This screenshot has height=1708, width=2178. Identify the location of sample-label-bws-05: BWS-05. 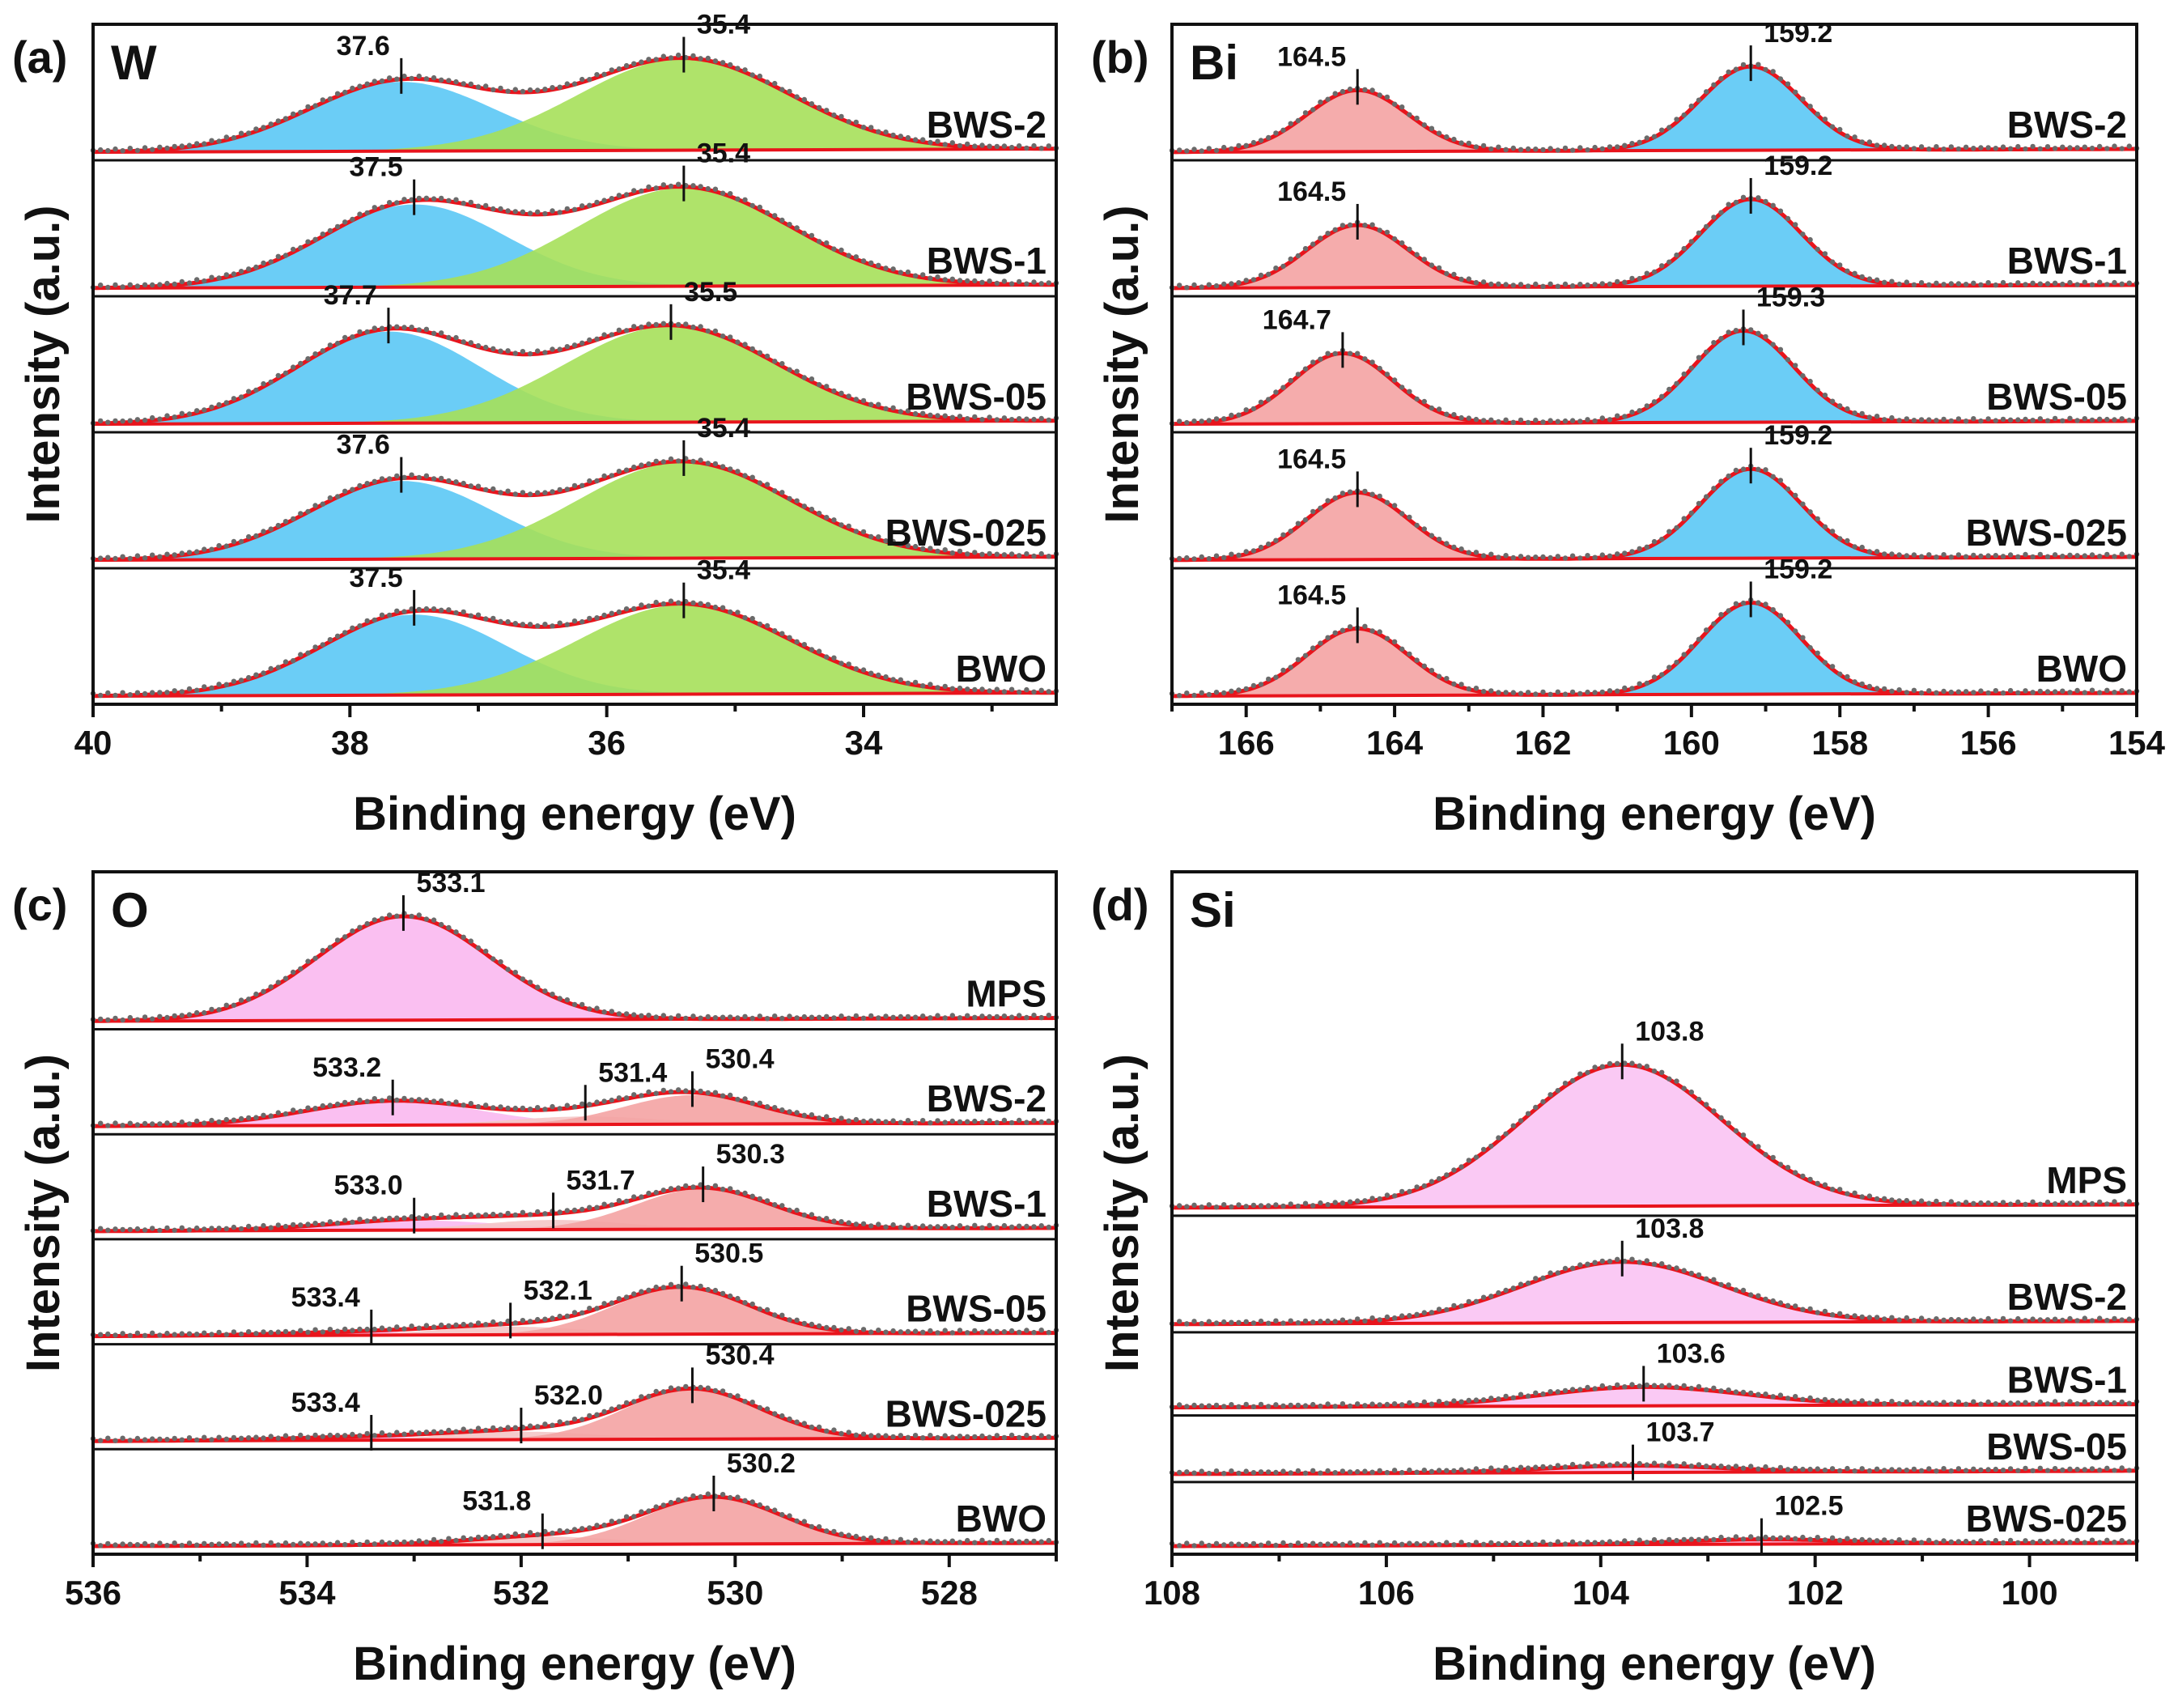
(2056, 397).